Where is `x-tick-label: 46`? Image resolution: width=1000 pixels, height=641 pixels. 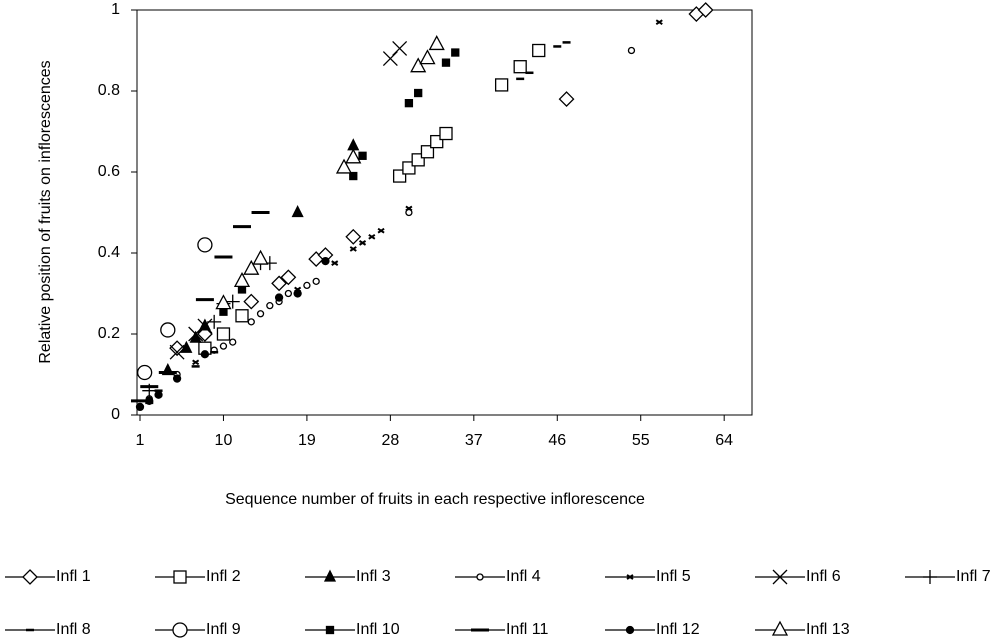 x-tick-label: 46 is located at coordinates (557, 440).